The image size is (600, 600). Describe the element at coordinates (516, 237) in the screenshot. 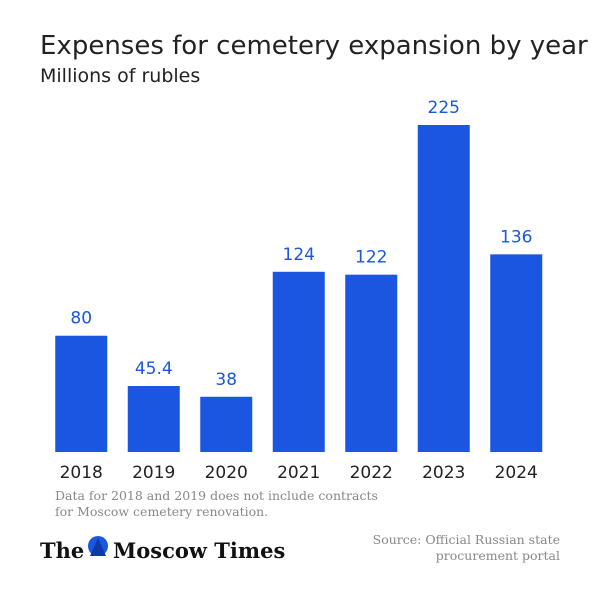

I see `value-label: 136` at that location.